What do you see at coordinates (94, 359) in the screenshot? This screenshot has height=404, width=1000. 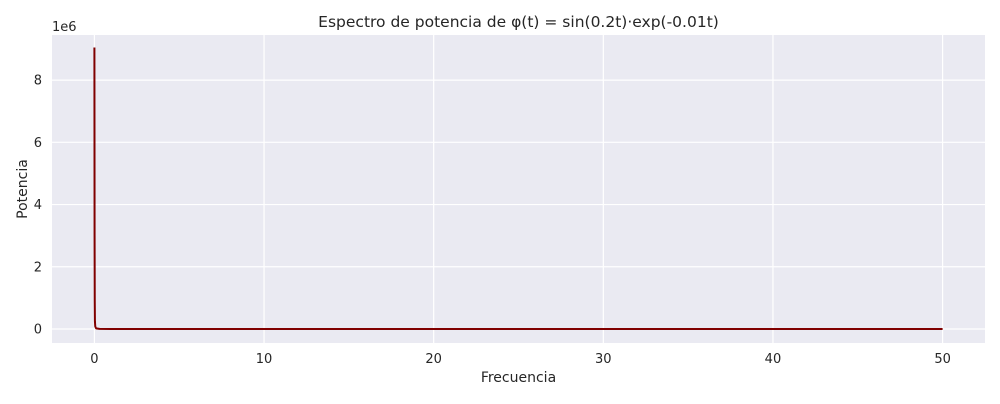 I see `x-tick-label: 0` at bounding box center [94, 359].